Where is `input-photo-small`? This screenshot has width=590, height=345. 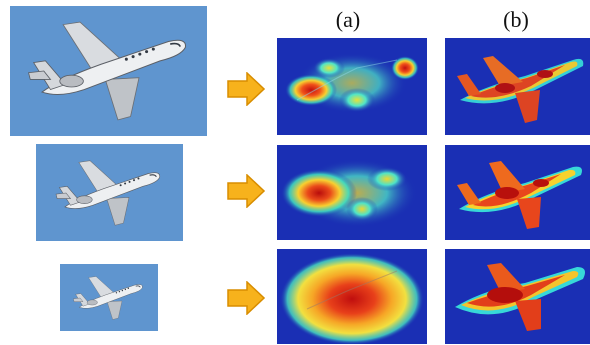
input-photo-small is located at coordinates (109, 297).